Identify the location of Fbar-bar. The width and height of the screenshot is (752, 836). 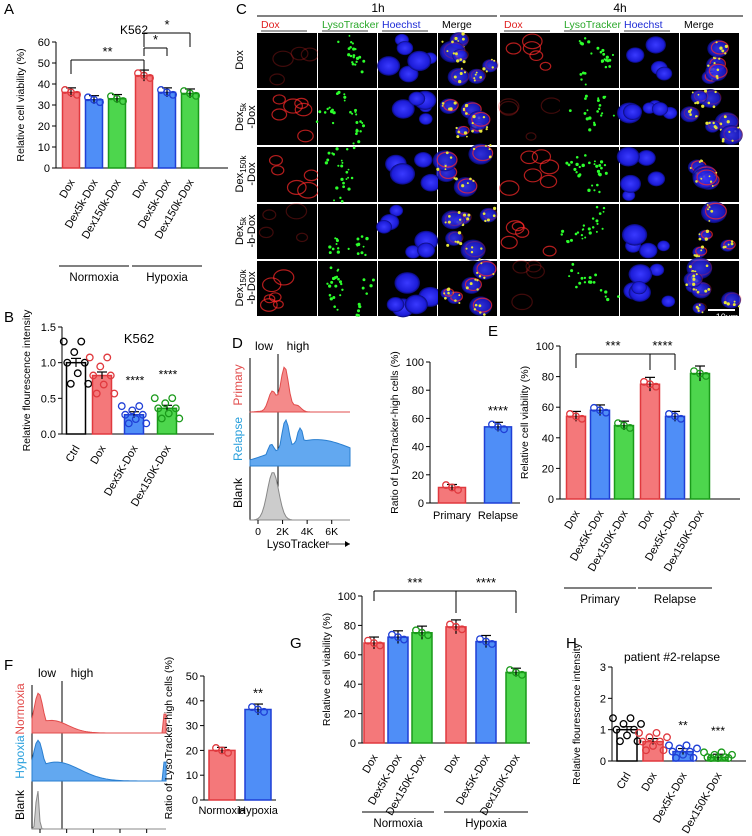
(258, 754).